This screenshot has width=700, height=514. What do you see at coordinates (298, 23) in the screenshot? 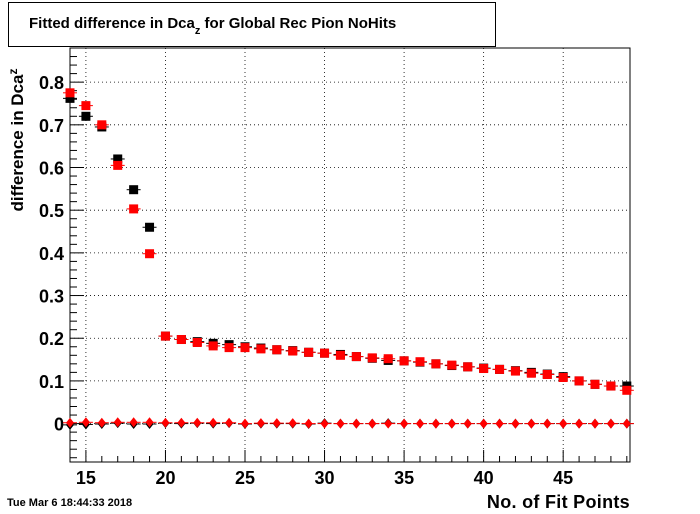
I see `chart-title-rest: for Global Rec Pion NoHits` at bounding box center [298, 23].